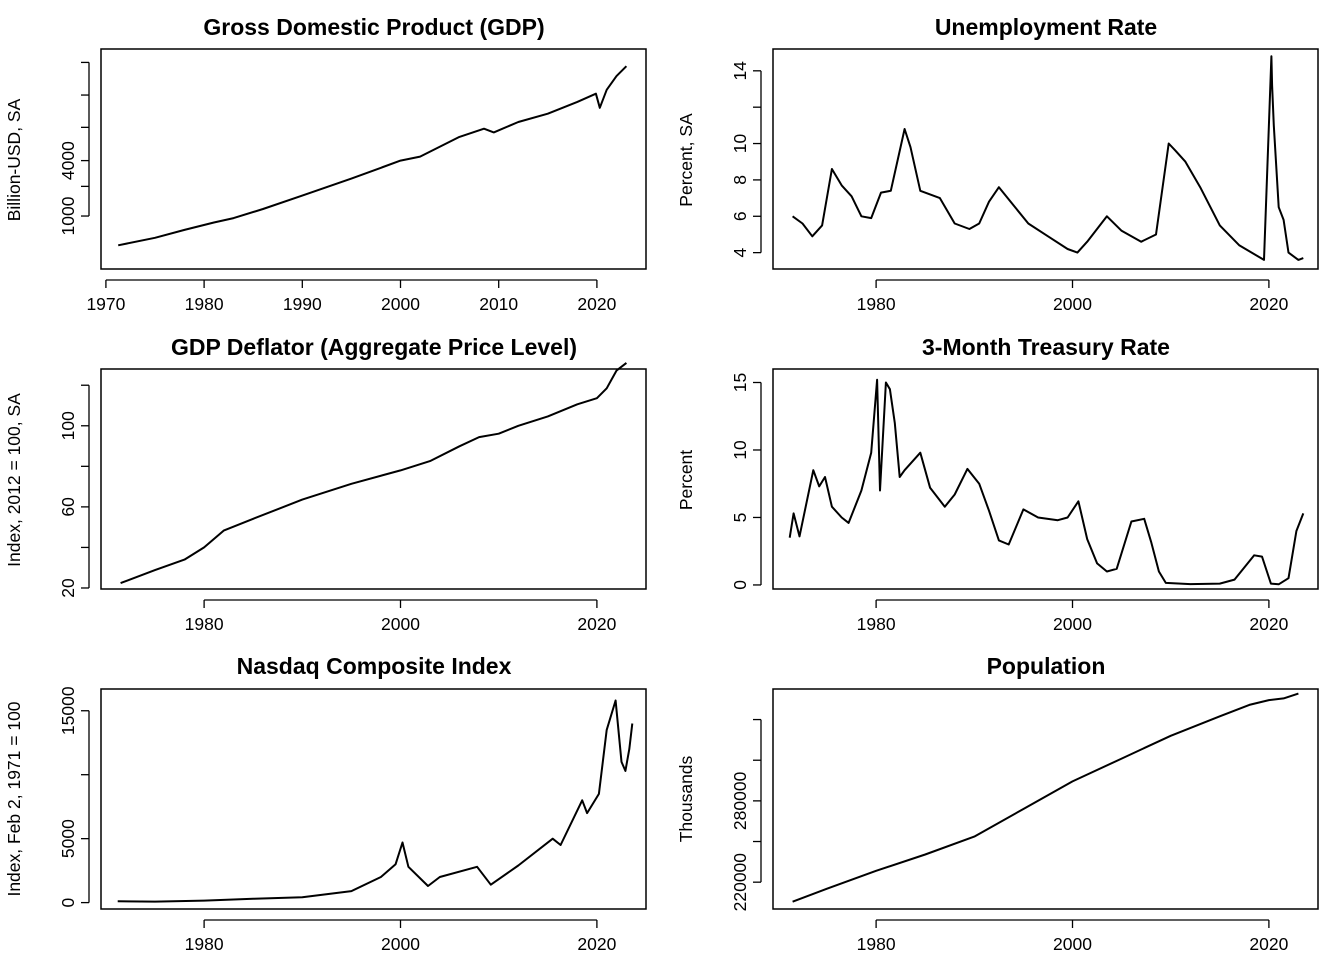 The image size is (1344, 965). Describe the element at coordinates (68, 160) in the screenshot. I see `y-tick-label: 4000` at that location.